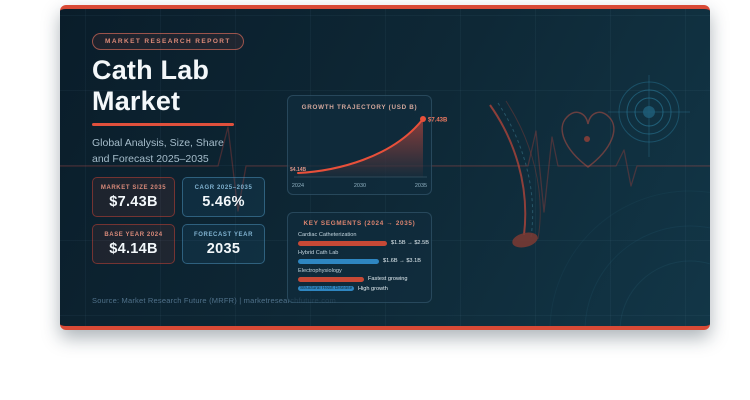 The height and width of the screenshot is (400, 750). Describe the element at coordinates (360, 186) in the screenshot. I see `x-tick-2030: 2030` at that location.